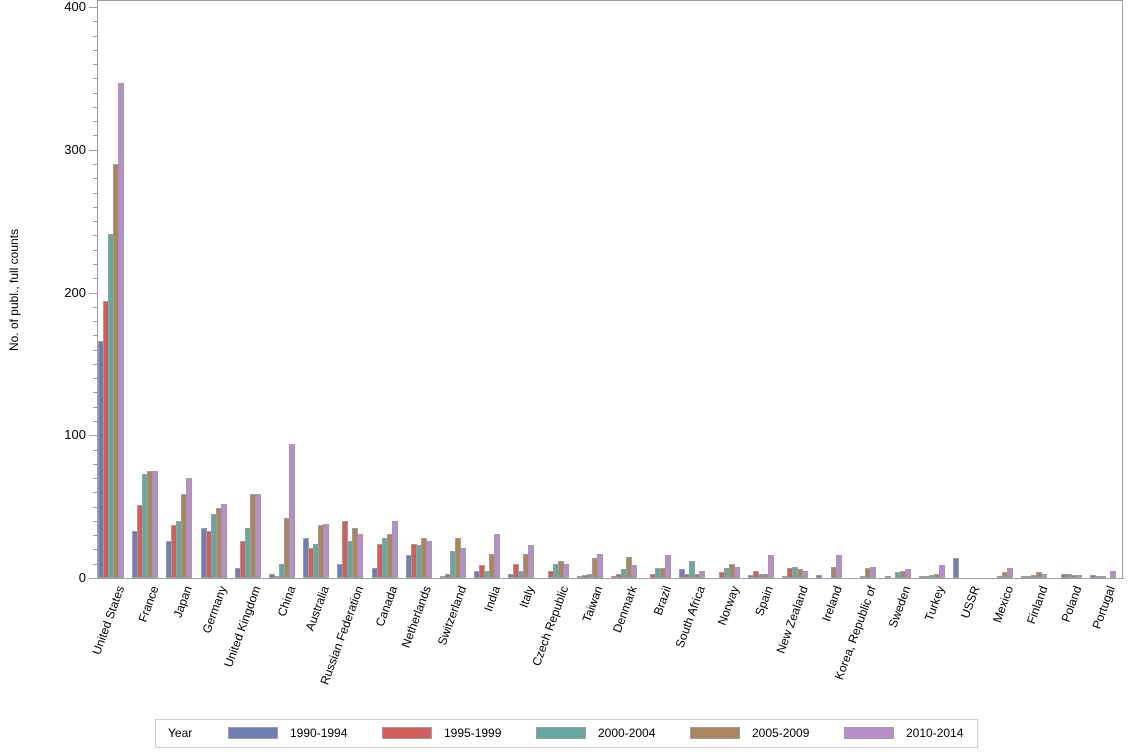  Describe the element at coordinates (792, 620) in the screenshot. I see `x-tick-label: New Zealand` at that location.